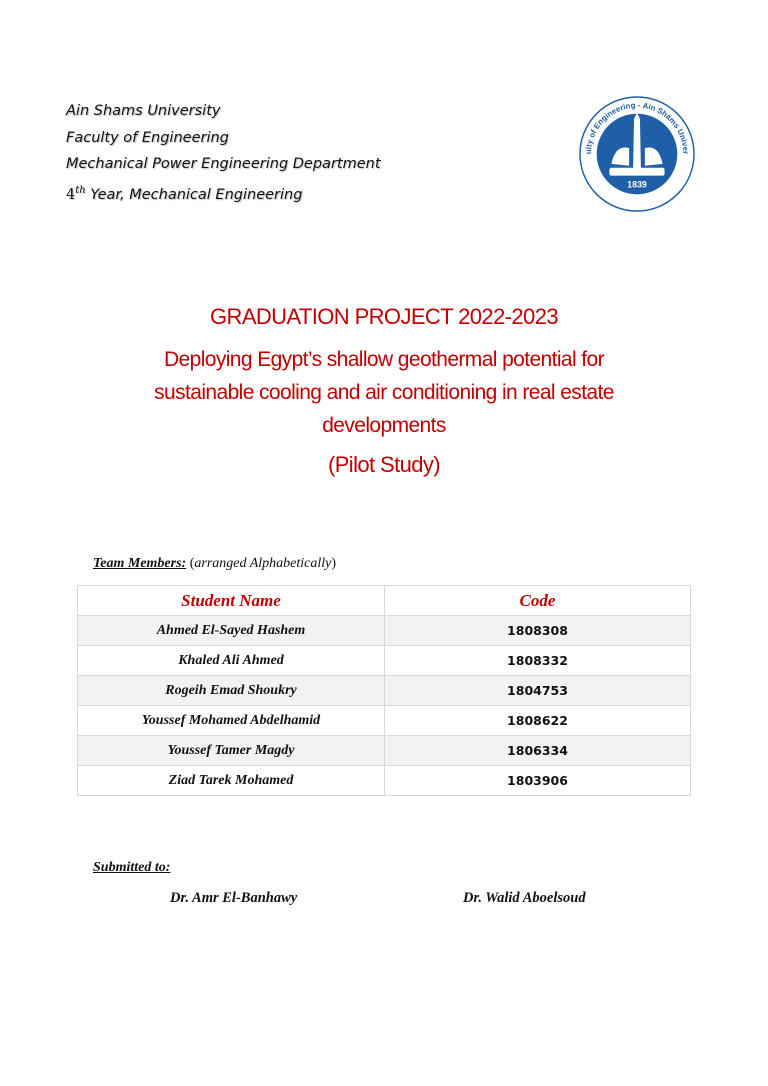 This screenshot has height=1086, width=768. Describe the element at coordinates (537, 660) in the screenshot. I see `student-code: 1808332` at that location.